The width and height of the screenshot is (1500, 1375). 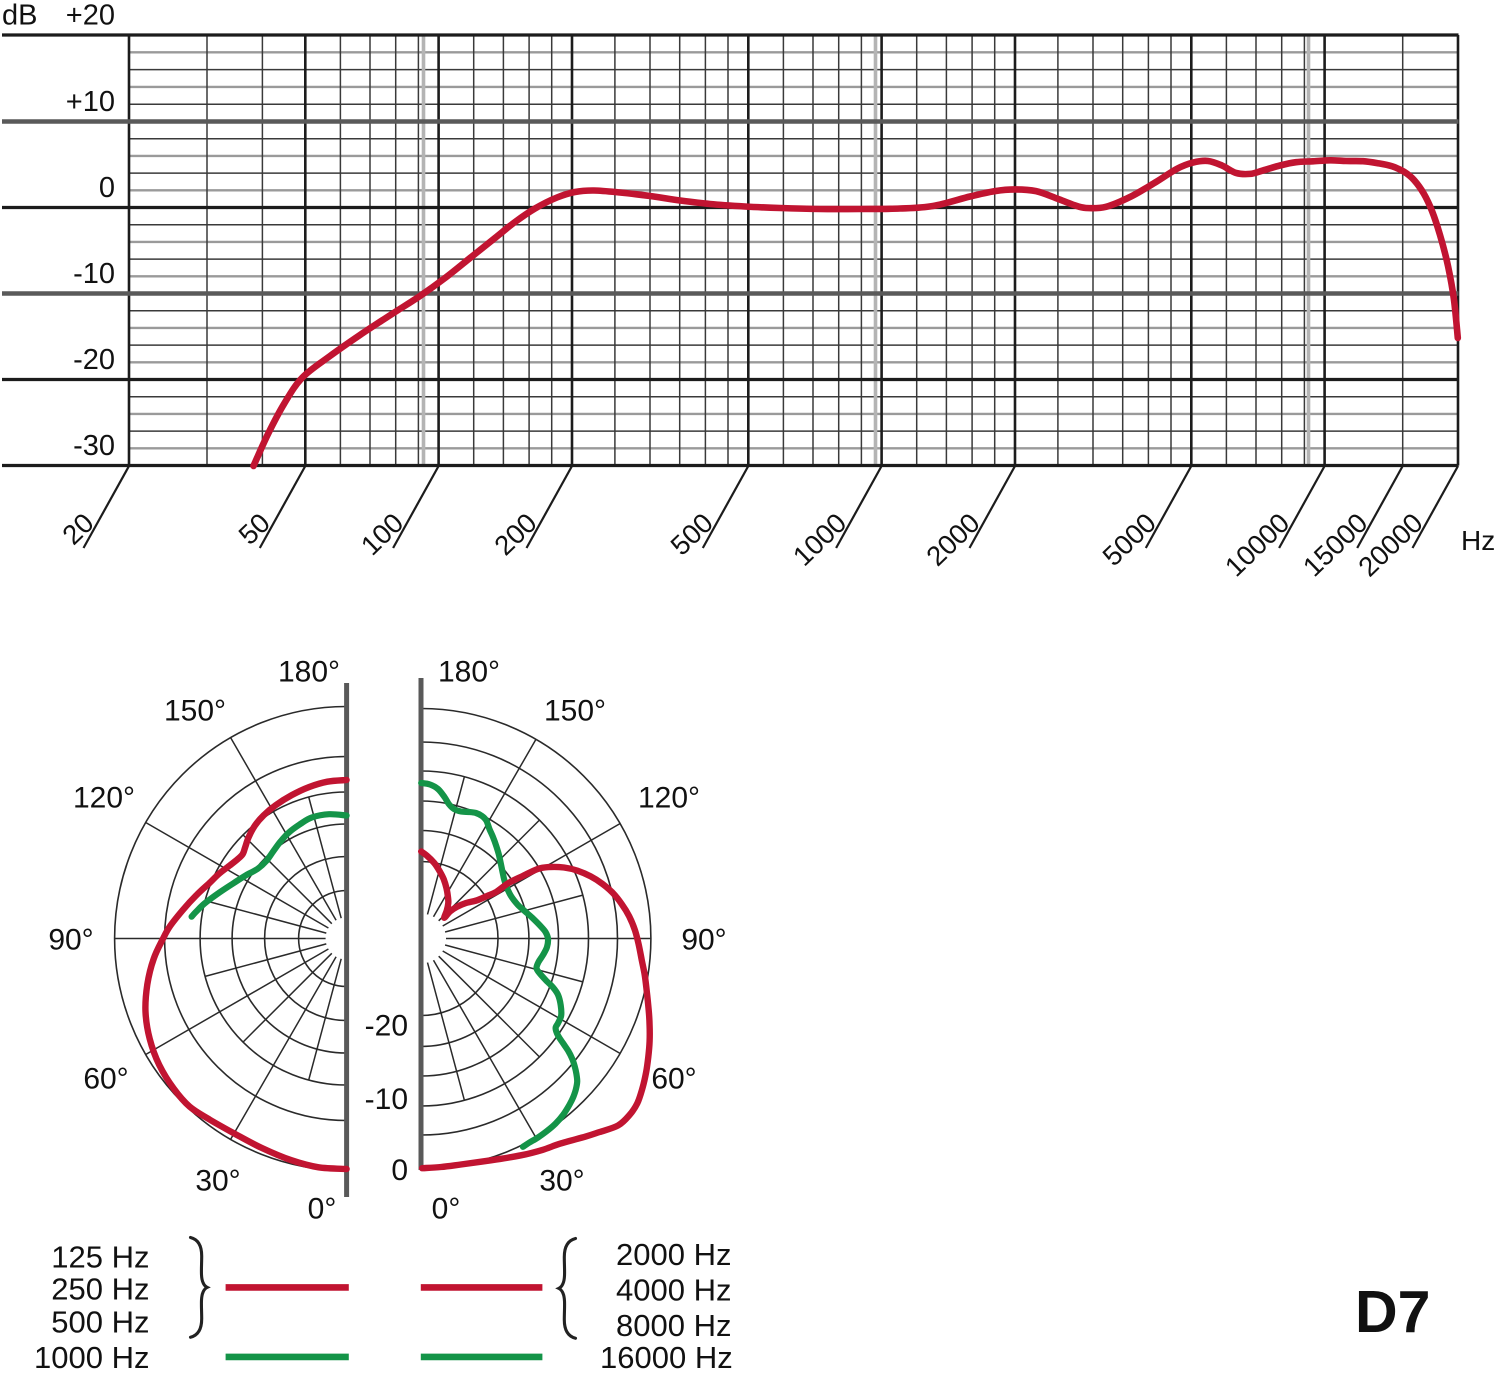 I want to click on svg-text: 500 Hz, so click(x=100, y=1322).